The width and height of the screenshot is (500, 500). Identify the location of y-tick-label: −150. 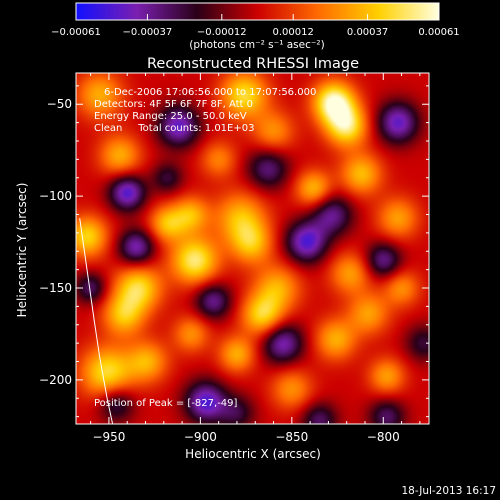
(55, 288).